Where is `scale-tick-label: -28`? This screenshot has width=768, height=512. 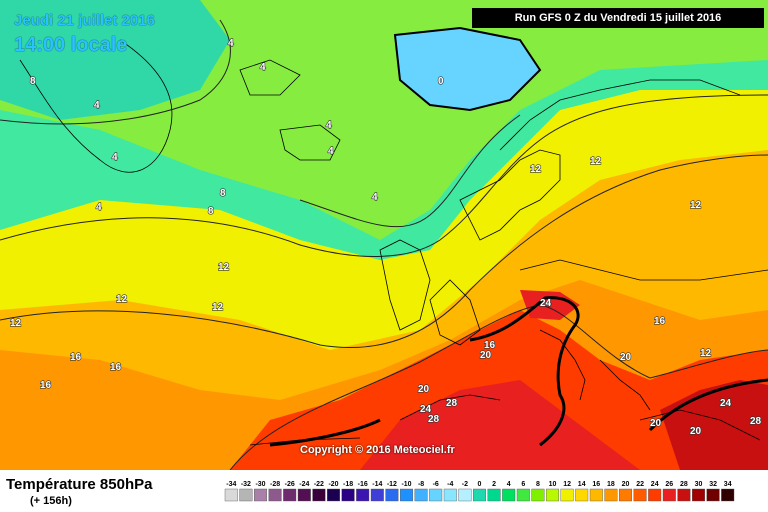 scale-tick-label: -28 is located at coordinates (275, 484).